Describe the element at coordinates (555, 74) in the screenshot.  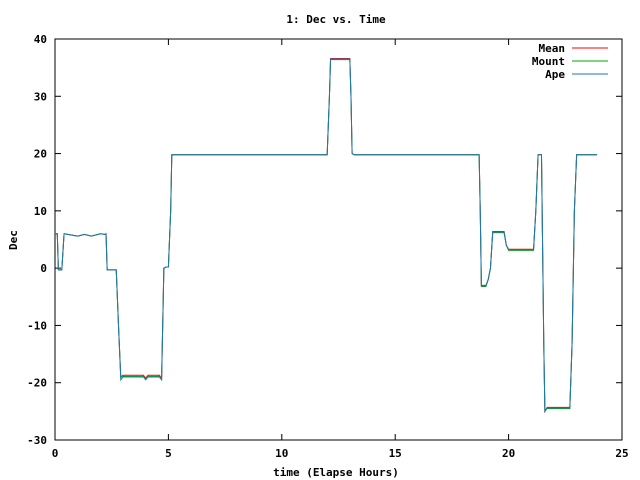
I see `legend-label-ape: Ape` at that location.